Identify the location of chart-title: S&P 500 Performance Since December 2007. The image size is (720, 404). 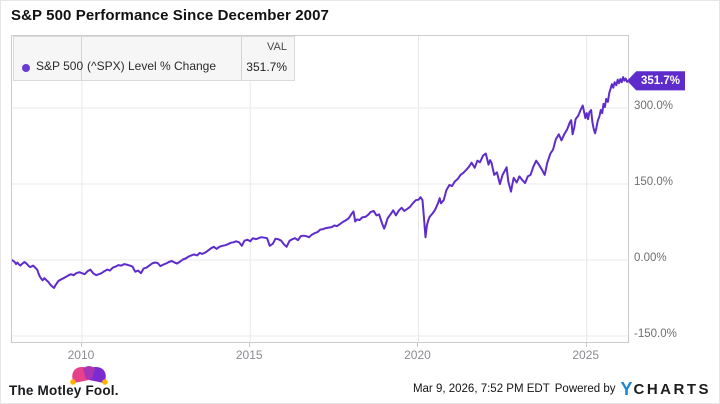
(170, 15).